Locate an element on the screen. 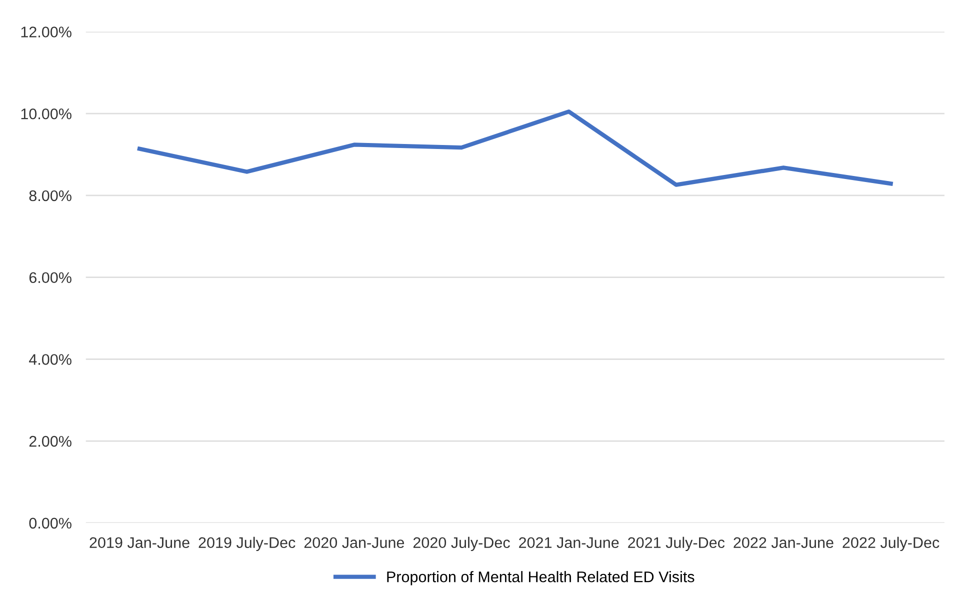  y-tick-label: 10.00% is located at coordinates (46, 114).